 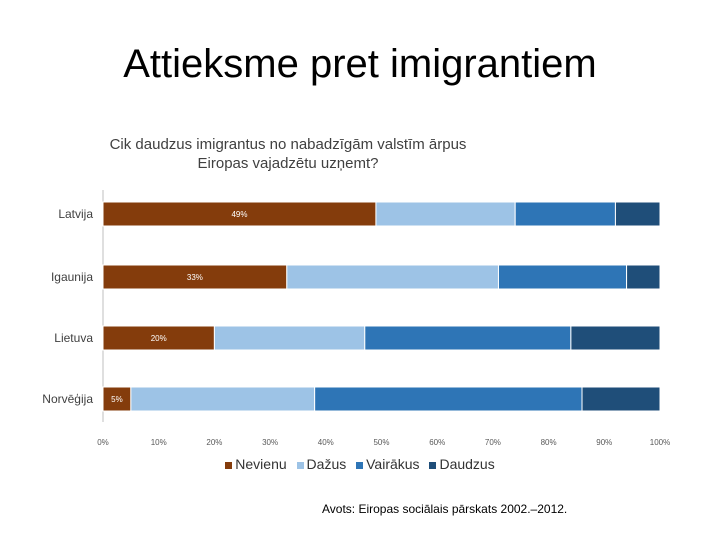 I want to click on legend-item-vairakus: Vairākus, so click(x=388, y=464).